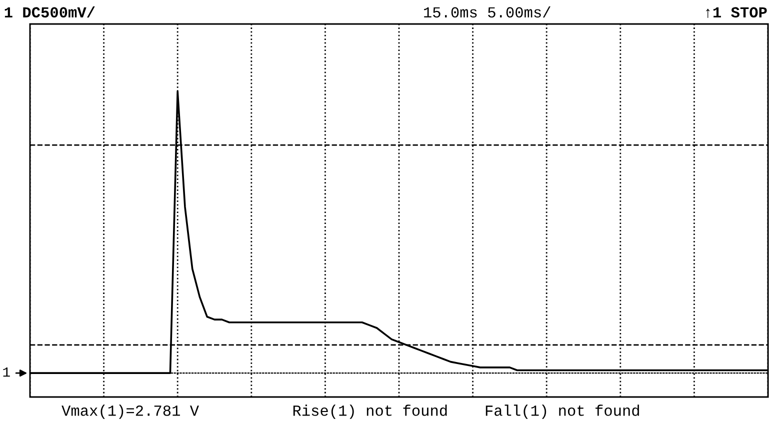 The image size is (769, 421). Describe the element at coordinates (487, 12) in the screenshot. I see `text: 15.0ms 5.00ms/` at that location.